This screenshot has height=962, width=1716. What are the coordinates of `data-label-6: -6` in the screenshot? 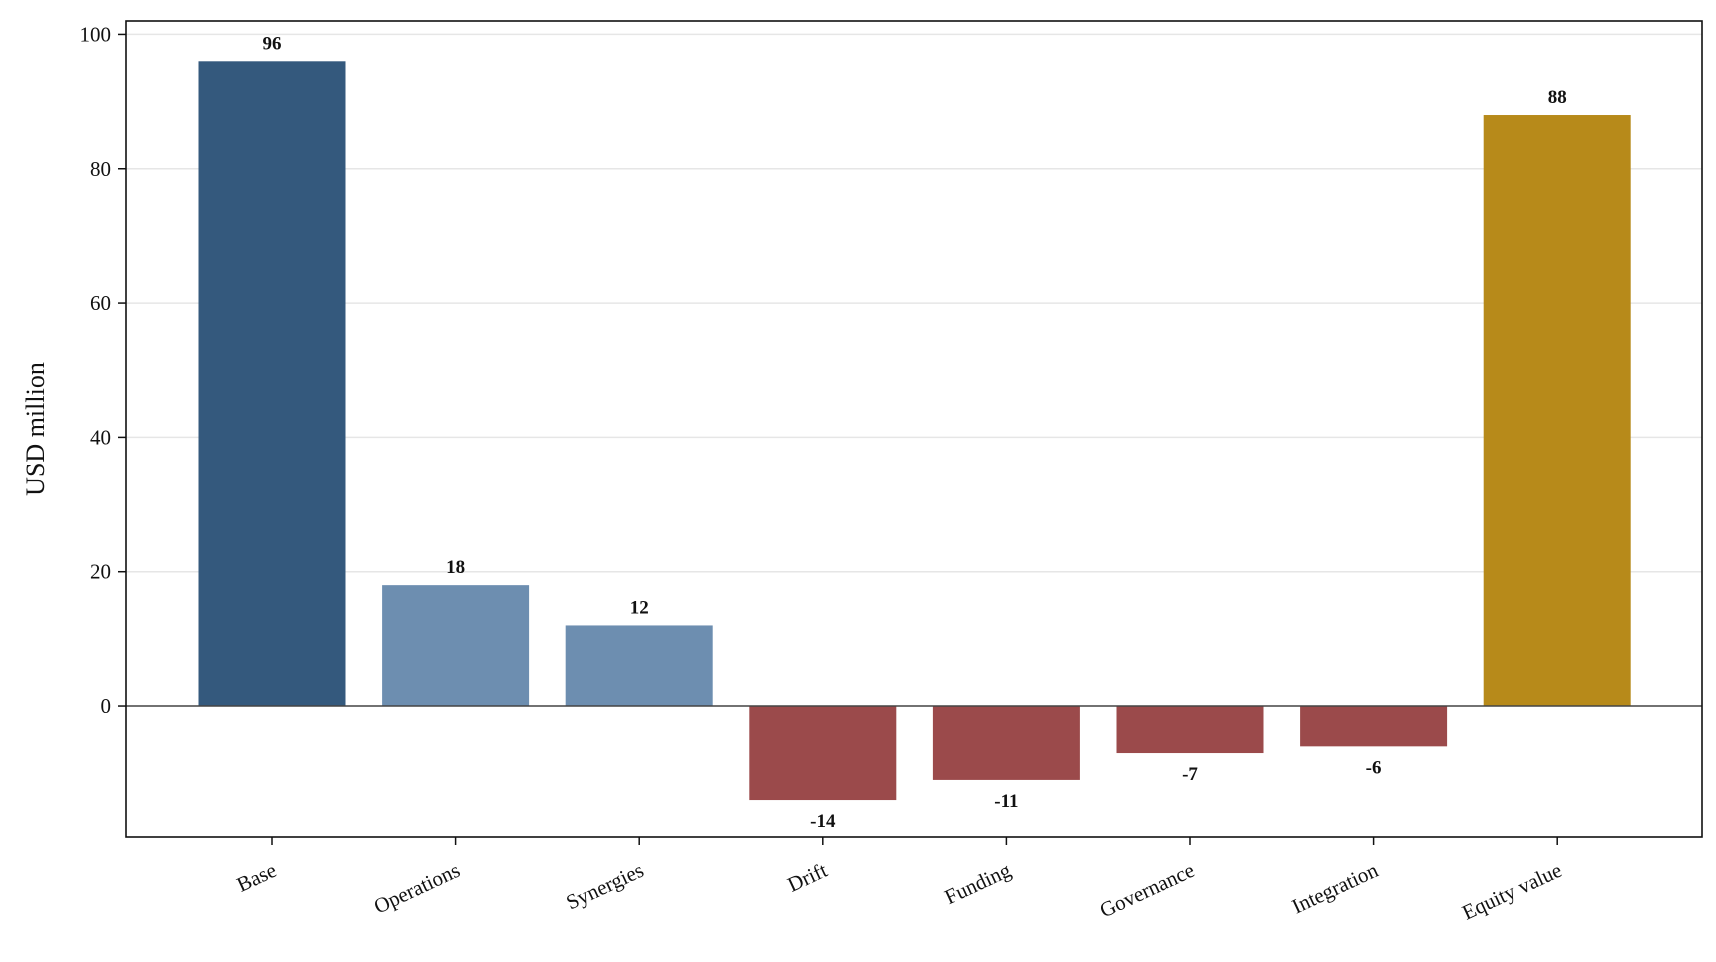 It's located at (1374, 767).